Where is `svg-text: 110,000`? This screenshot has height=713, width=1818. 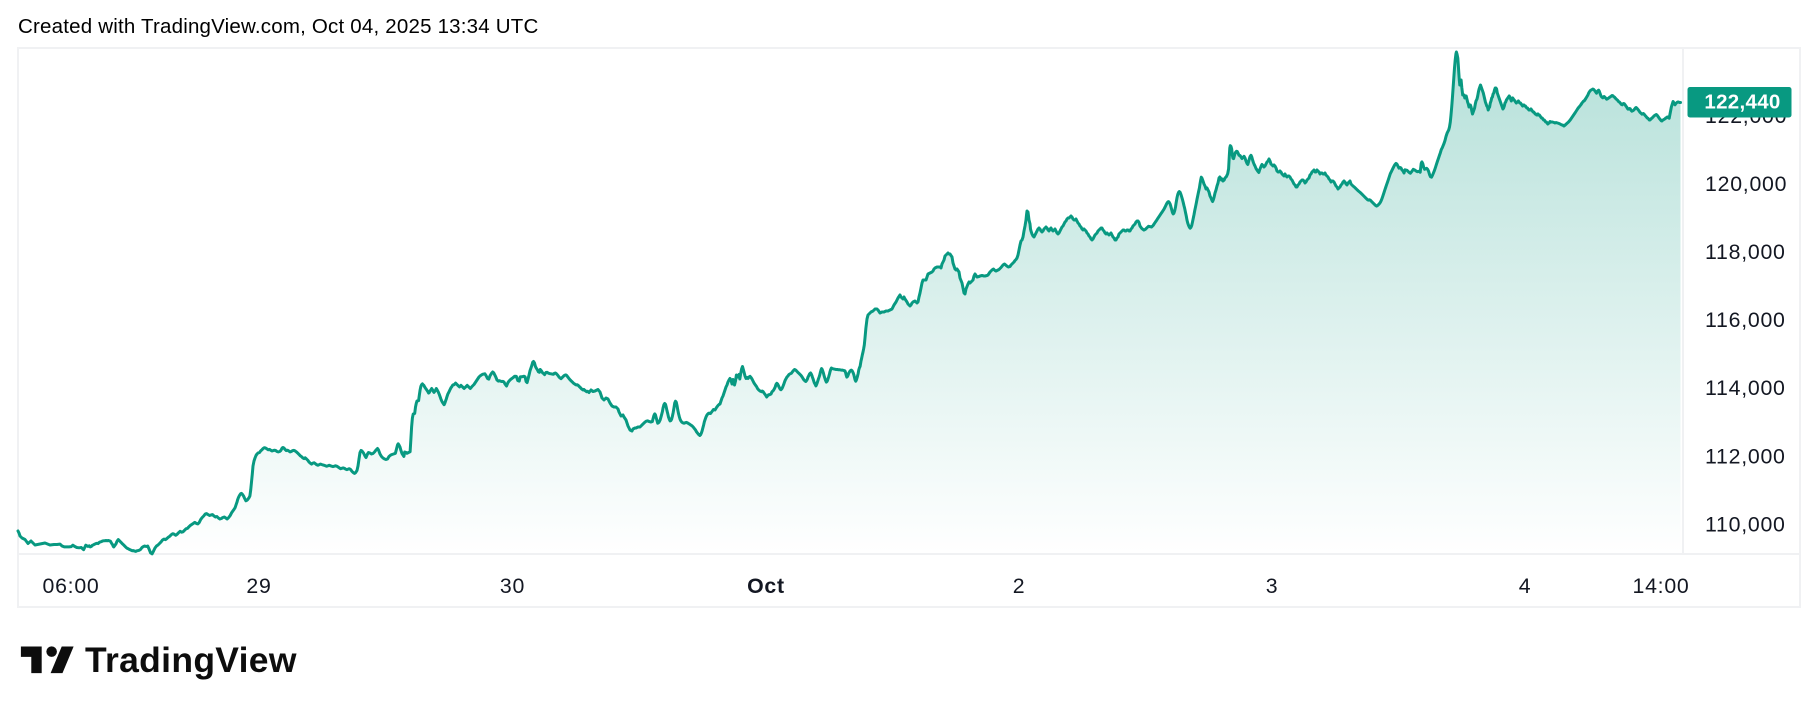 svg-text: 110,000 is located at coordinates (1745, 524).